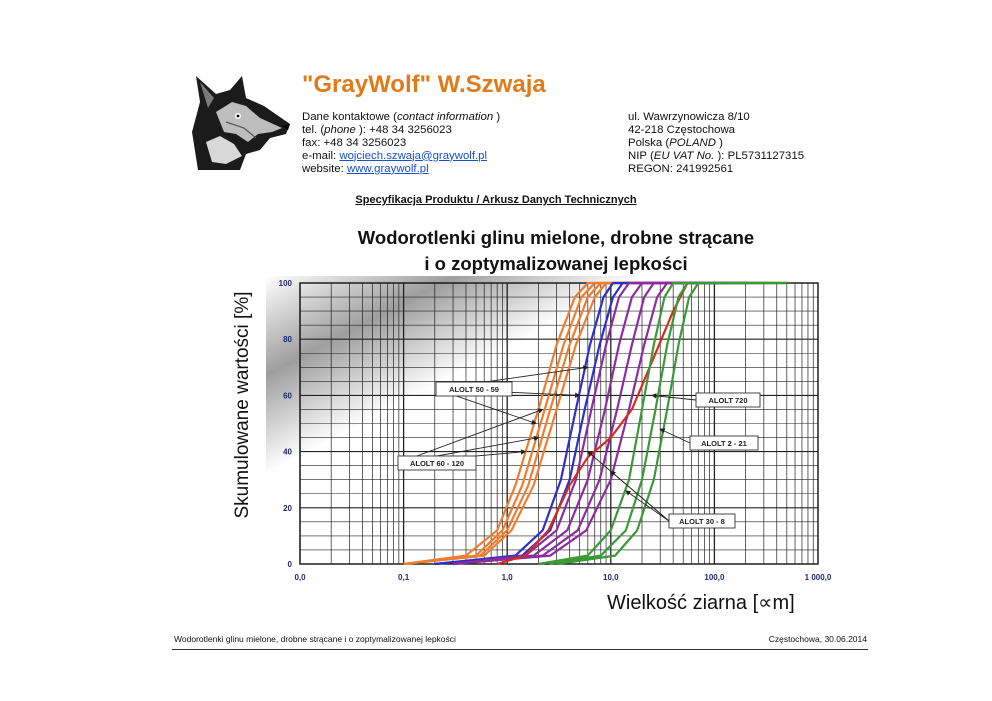 The image size is (992, 701). I want to click on email-line: e-mail: wojciech.szwaja@graywolf.pl, so click(401, 156).